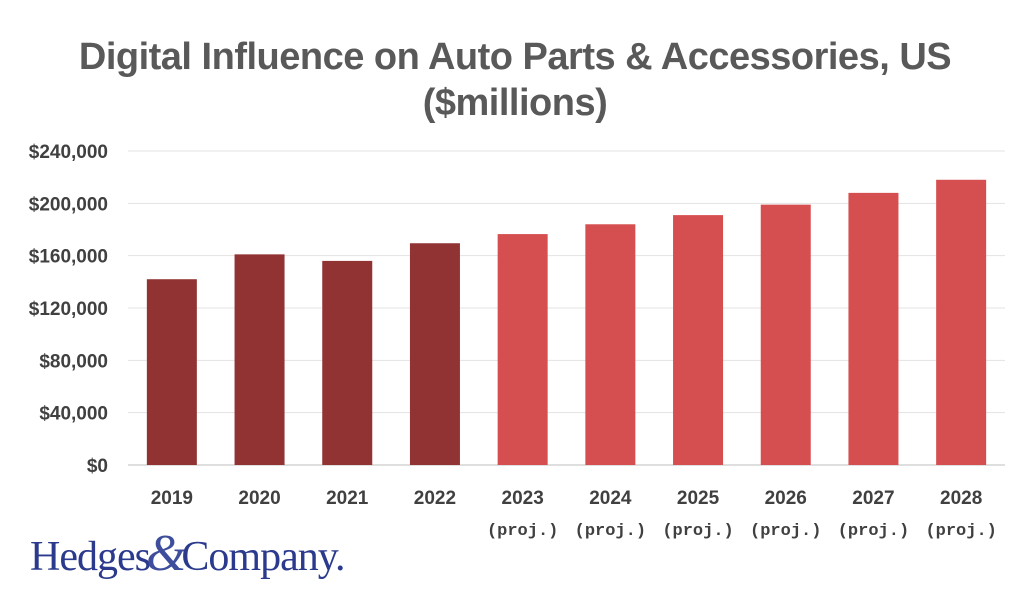 Image resolution: width=1030 pixels, height=591 pixels. What do you see at coordinates (68, 204) in the screenshot?
I see `y-tick-label: $200,000` at bounding box center [68, 204].